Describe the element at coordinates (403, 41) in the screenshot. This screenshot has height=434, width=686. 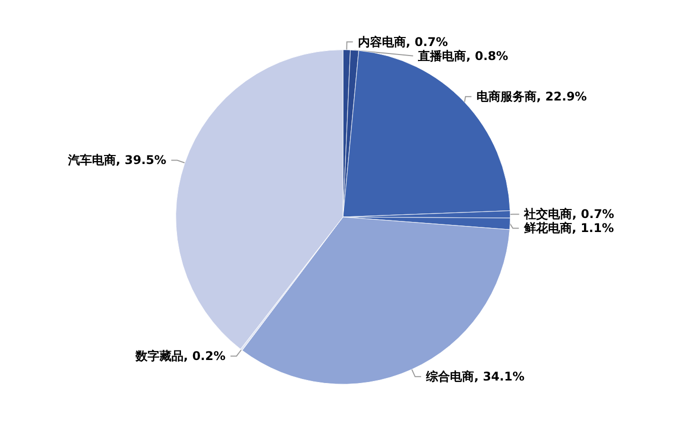
I see `slice-label: 内容电商, 0.7%` at that location.